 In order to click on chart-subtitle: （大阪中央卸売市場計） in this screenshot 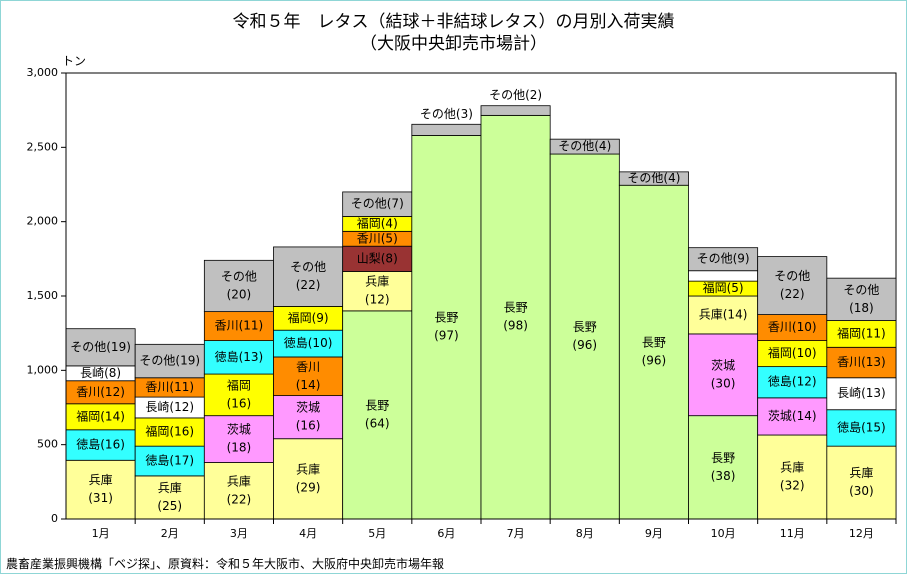, I will do `click(453, 44)`.